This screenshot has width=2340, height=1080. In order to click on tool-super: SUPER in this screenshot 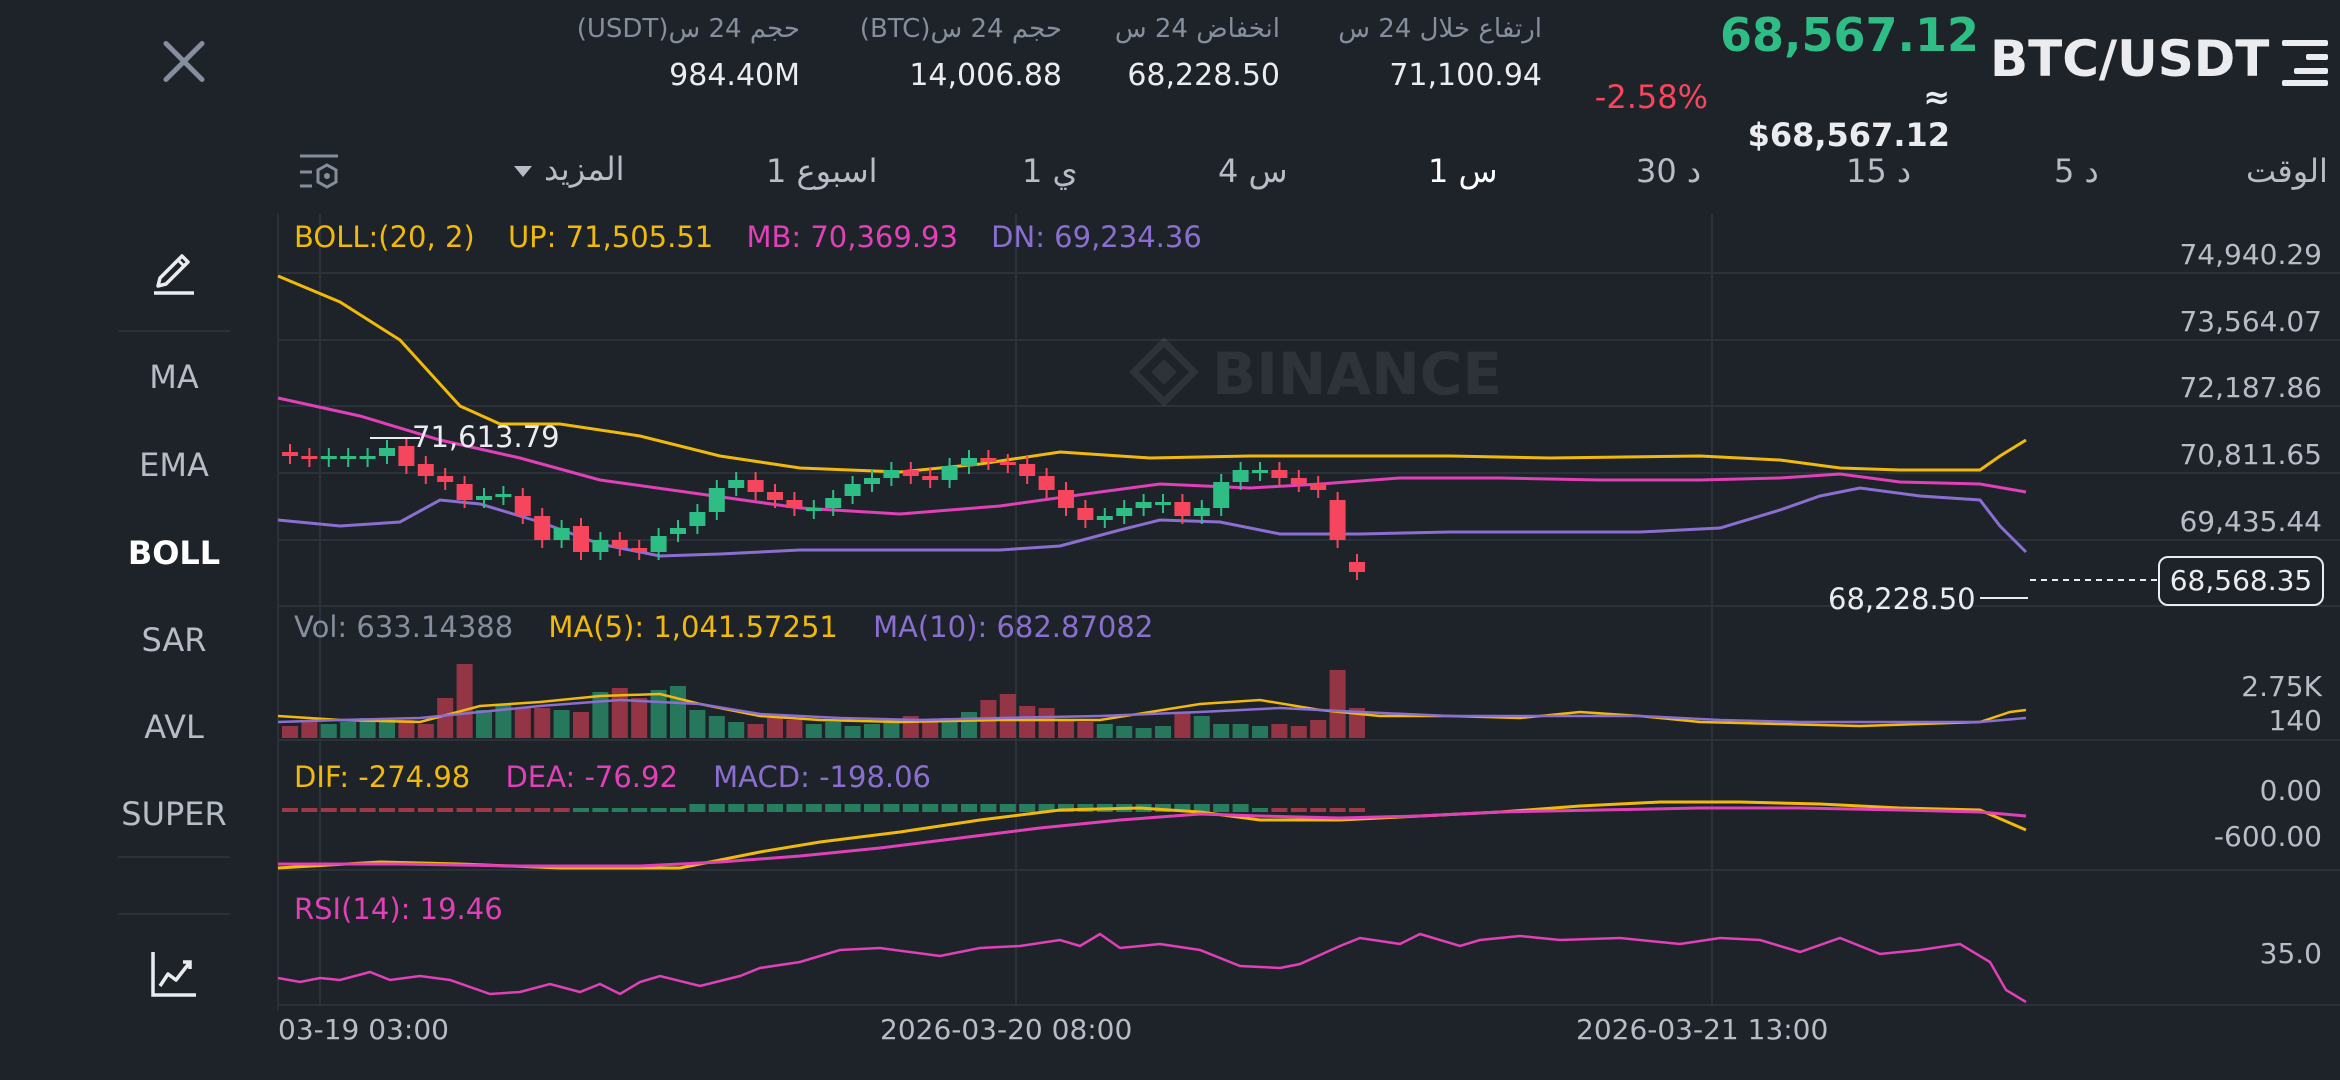, I will do `click(174, 814)`.